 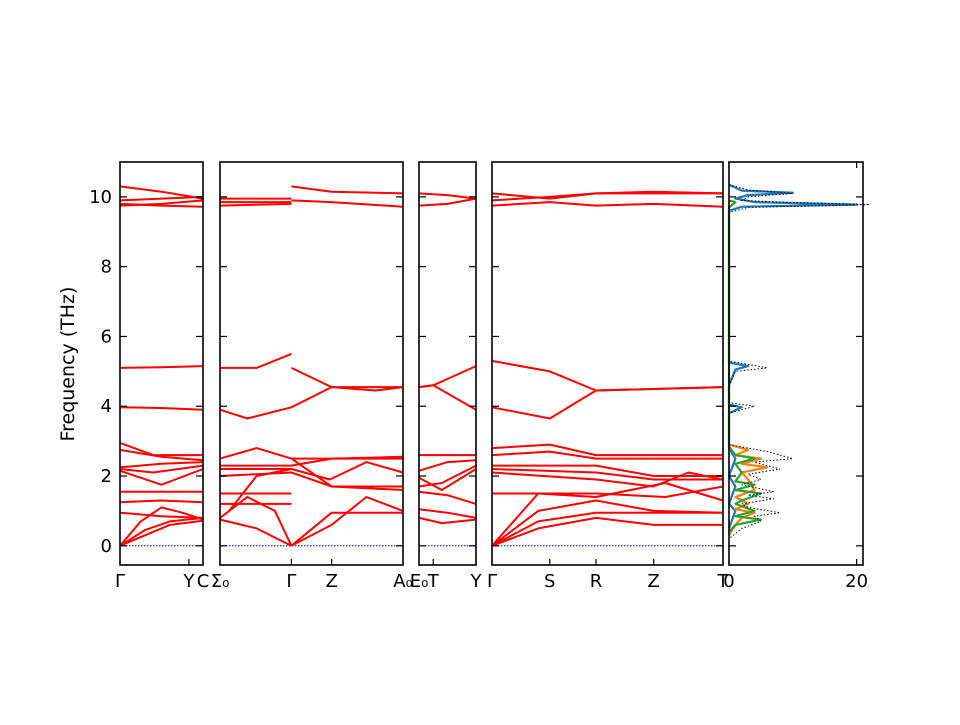 I want to click on dos-x-tick-label-1: 20, so click(x=856, y=581).